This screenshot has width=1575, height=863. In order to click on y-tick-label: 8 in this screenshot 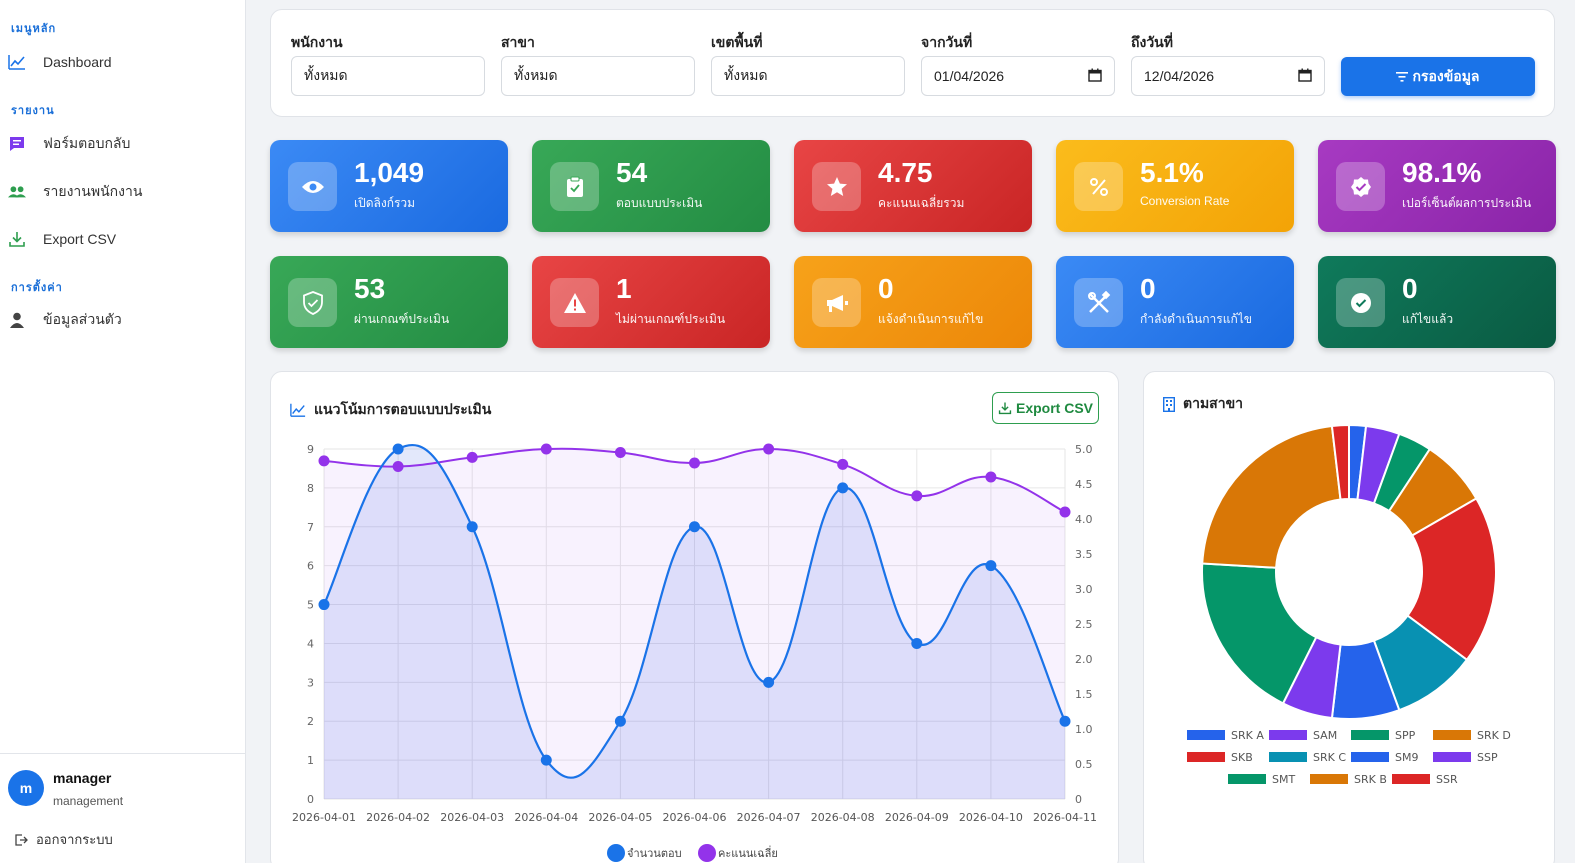, I will do `click(310, 488)`.